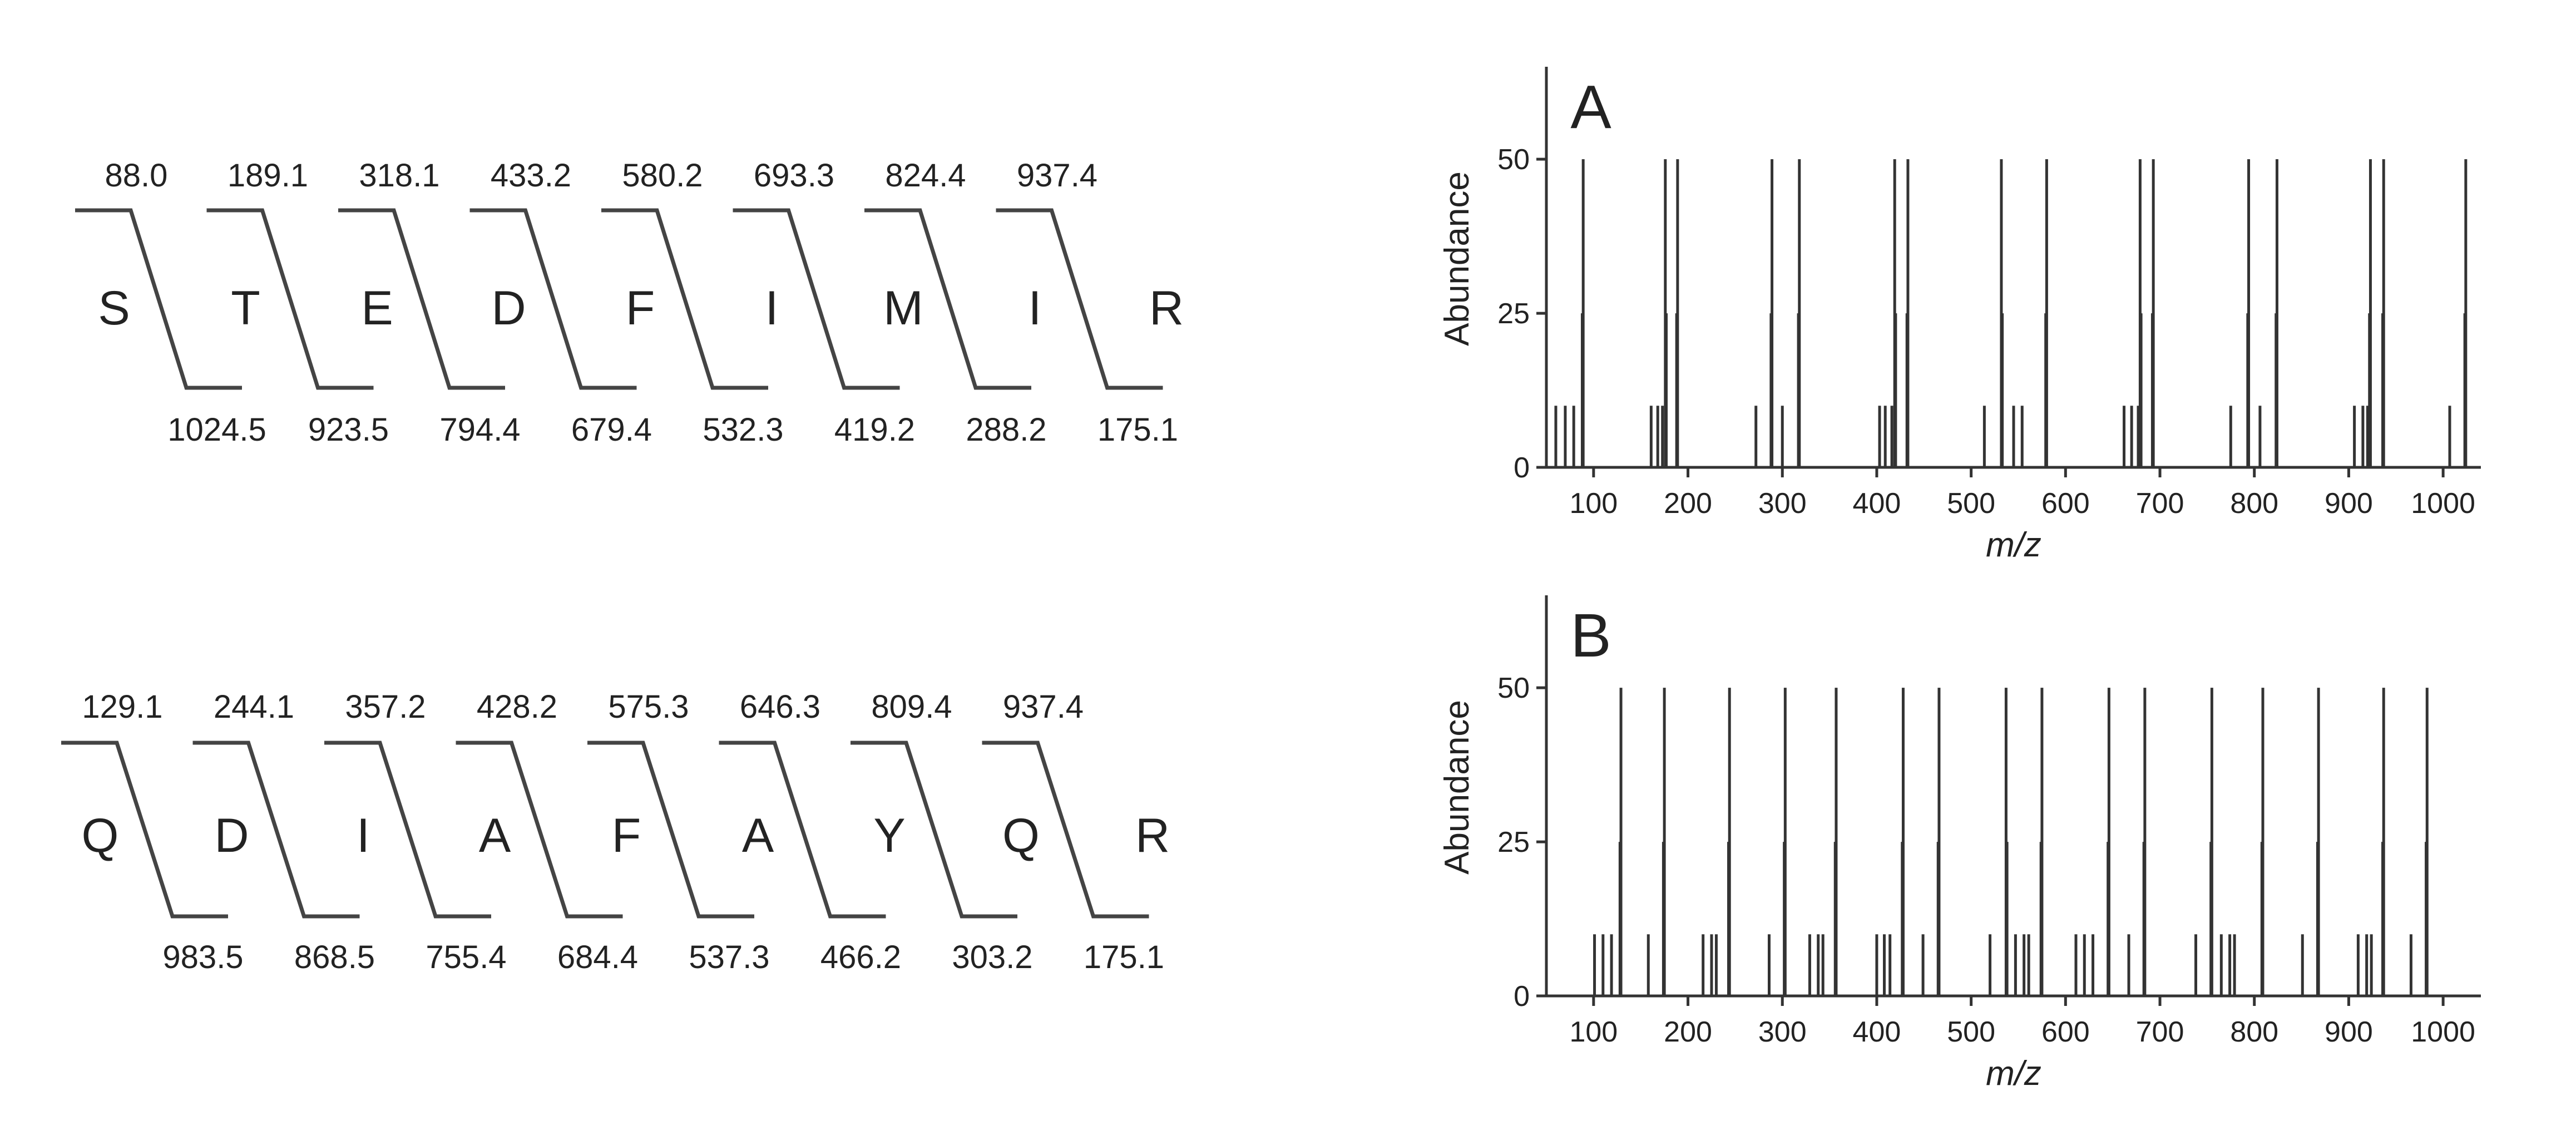  I want to click on b-ion-mass: 357.2, so click(385, 707).